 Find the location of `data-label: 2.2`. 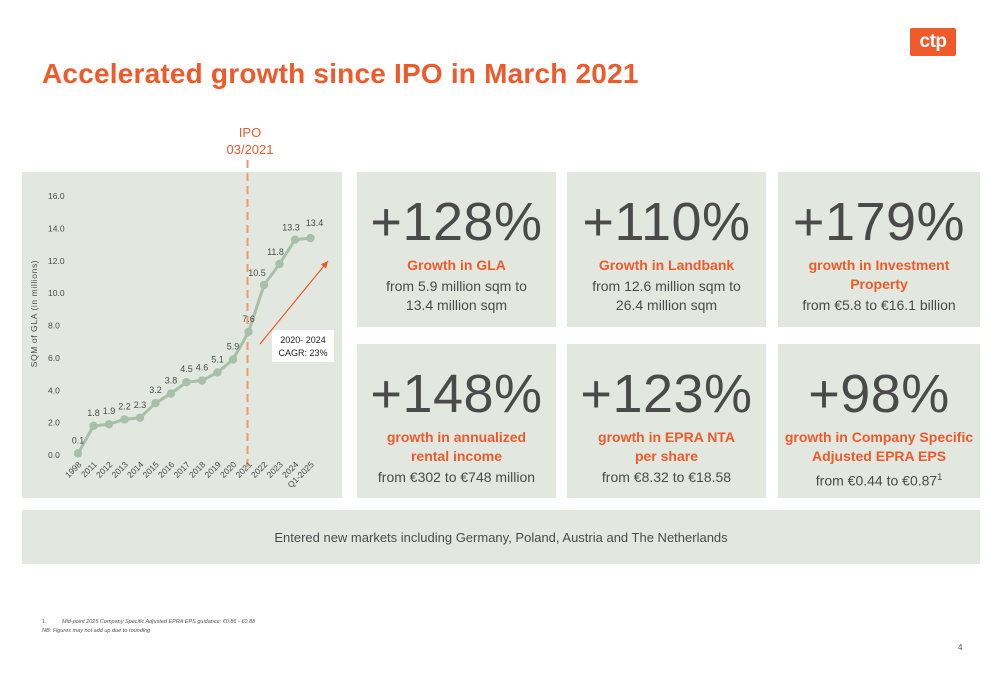

data-label: 2.2 is located at coordinates (124, 406).